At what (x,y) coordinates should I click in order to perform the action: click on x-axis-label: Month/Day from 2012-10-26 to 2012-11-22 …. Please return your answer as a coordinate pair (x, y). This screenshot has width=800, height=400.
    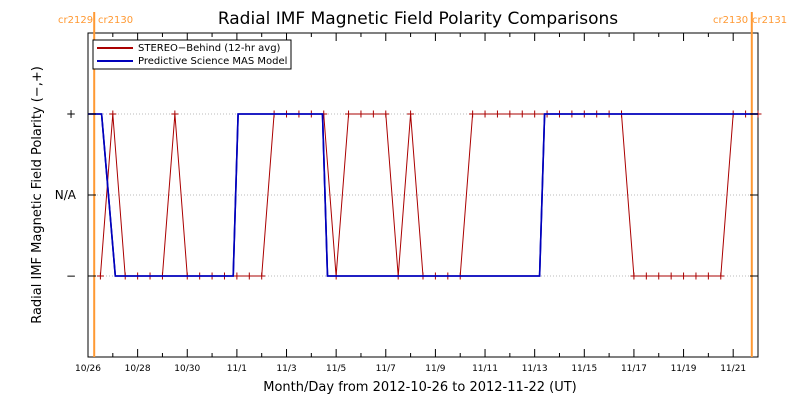
    Looking at the image, I should click on (419, 387).